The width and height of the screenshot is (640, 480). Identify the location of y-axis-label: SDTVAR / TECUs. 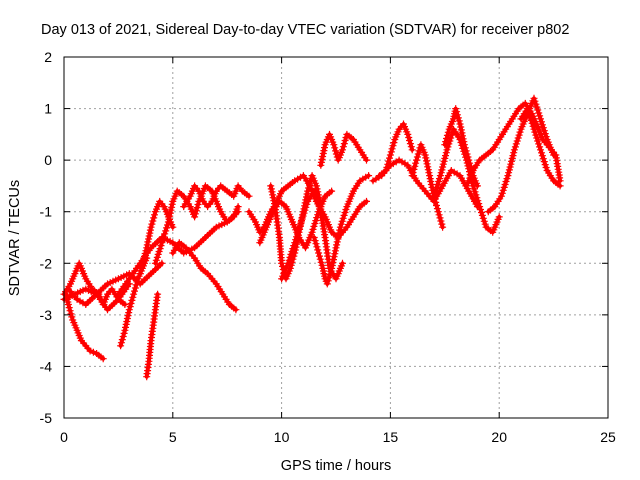
(15, 238).